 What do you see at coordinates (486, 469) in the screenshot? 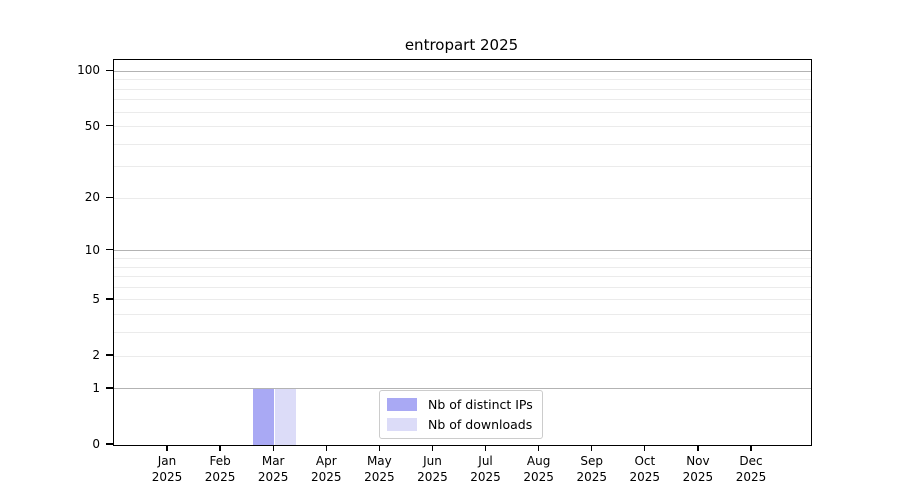
I see `x-tick-label: Jul 2025` at bounding box center [486, 469].